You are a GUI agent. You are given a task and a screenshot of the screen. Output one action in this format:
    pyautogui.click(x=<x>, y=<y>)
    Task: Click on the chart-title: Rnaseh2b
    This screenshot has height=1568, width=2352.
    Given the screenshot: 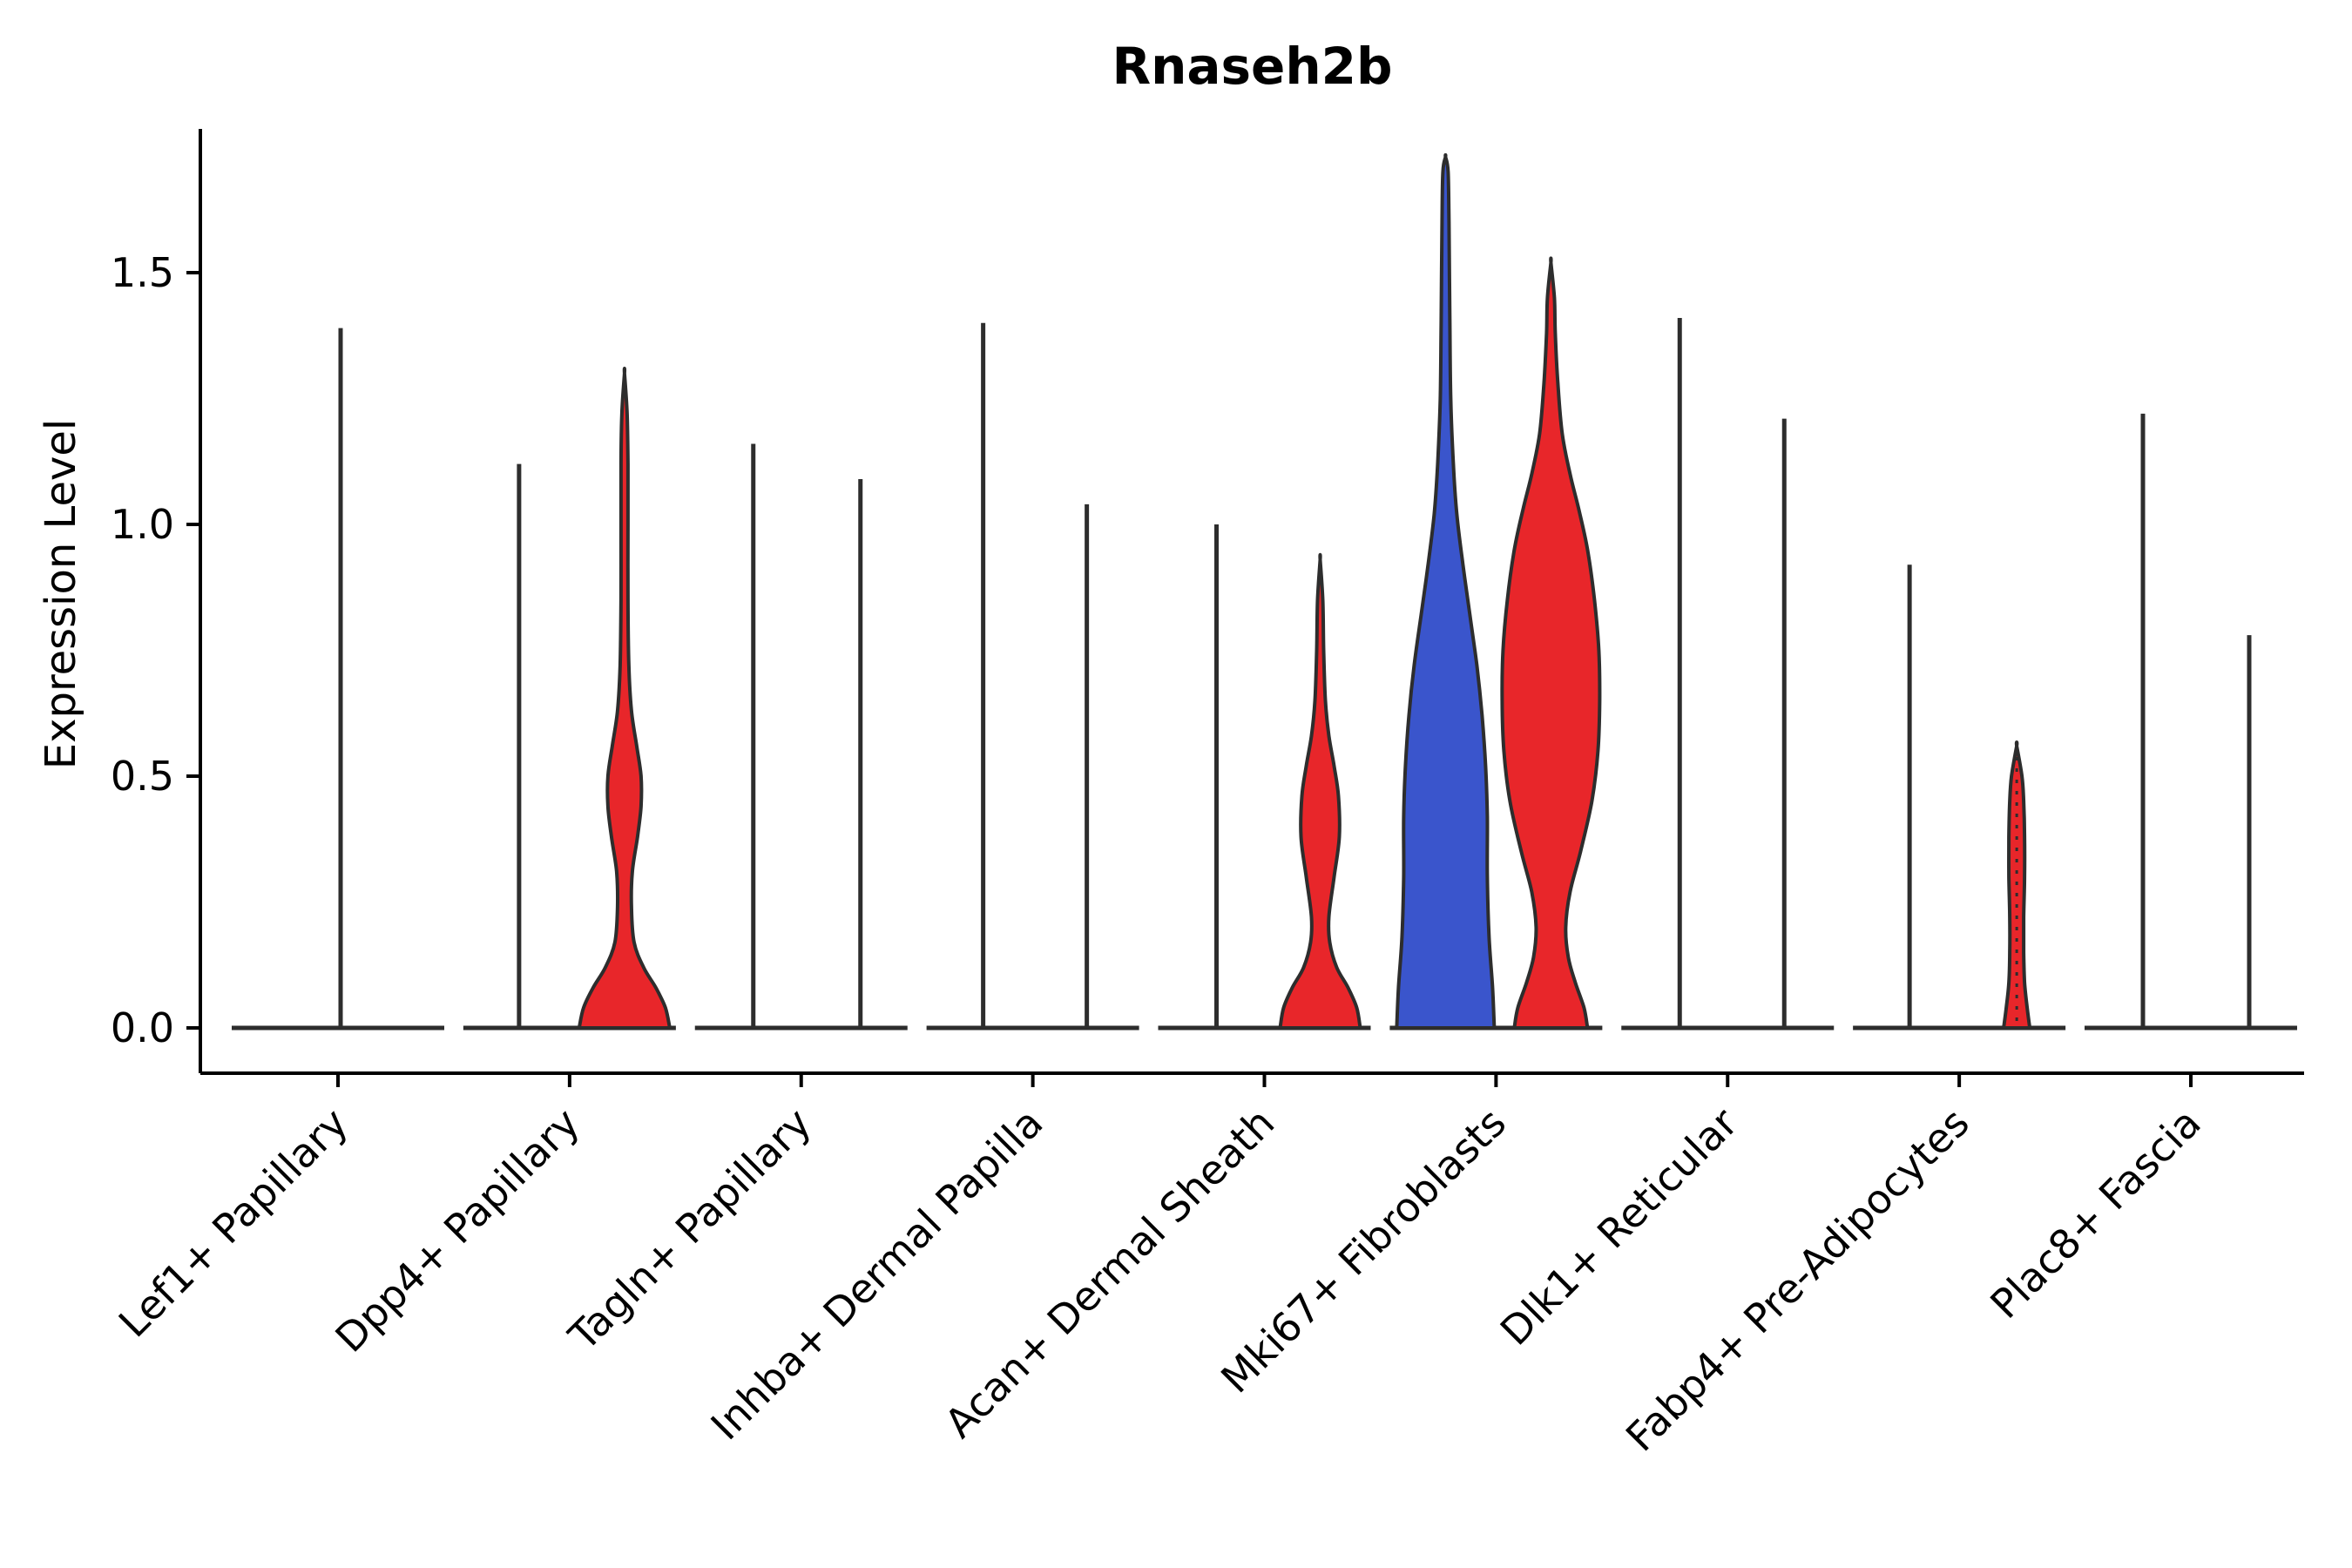 What is the action you would take?
    pyautogui.click(x=1252, y=66)
    